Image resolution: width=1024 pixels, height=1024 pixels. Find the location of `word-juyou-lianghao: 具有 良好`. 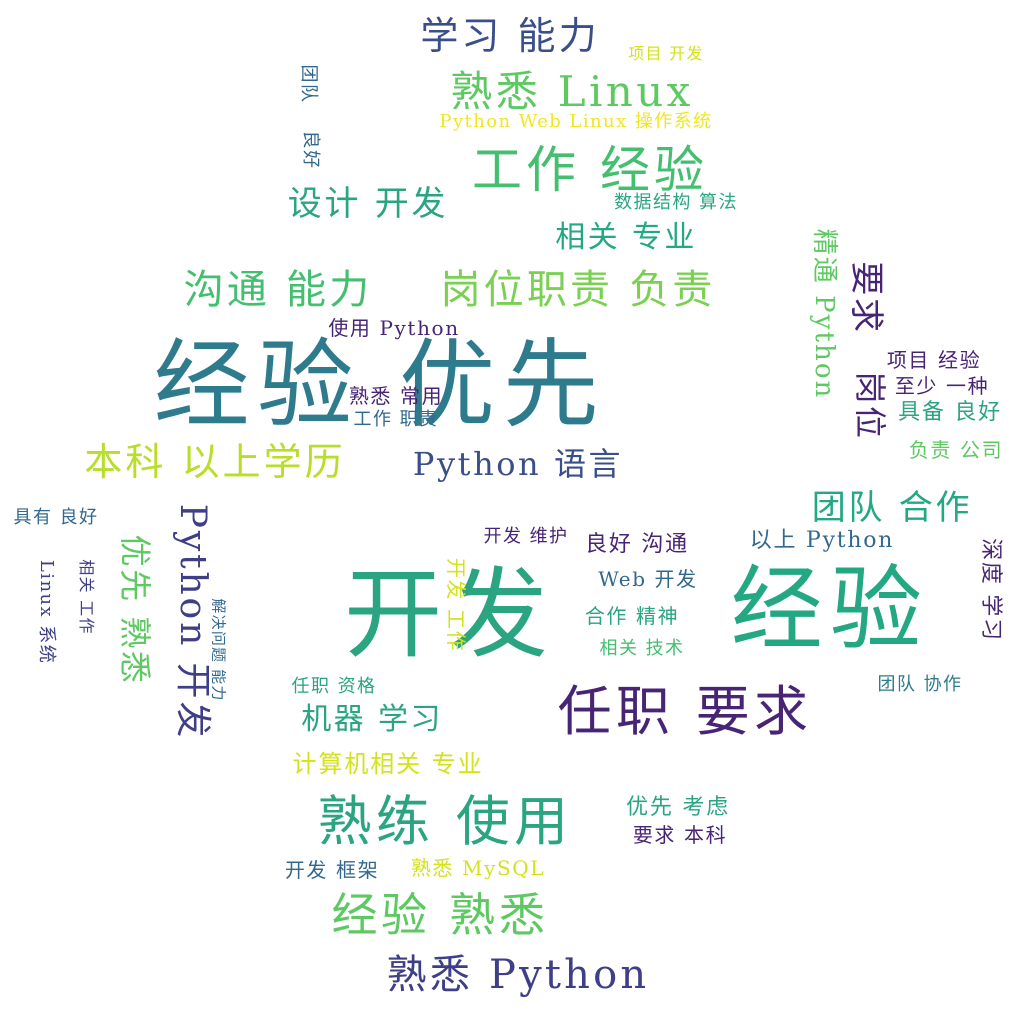

word-juyou-lianghao: 具有 良好 is located at coordinates (56, 517).